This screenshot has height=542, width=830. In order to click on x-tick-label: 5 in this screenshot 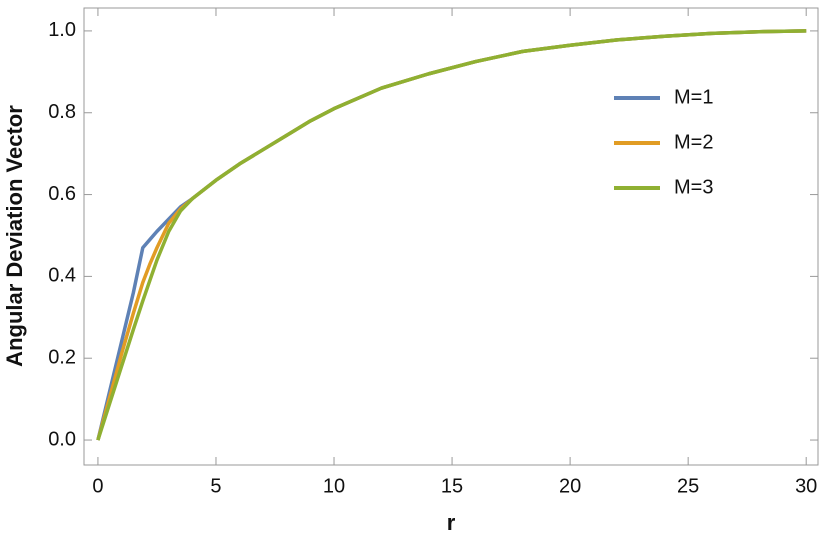, I will do `click(215, 486)`.